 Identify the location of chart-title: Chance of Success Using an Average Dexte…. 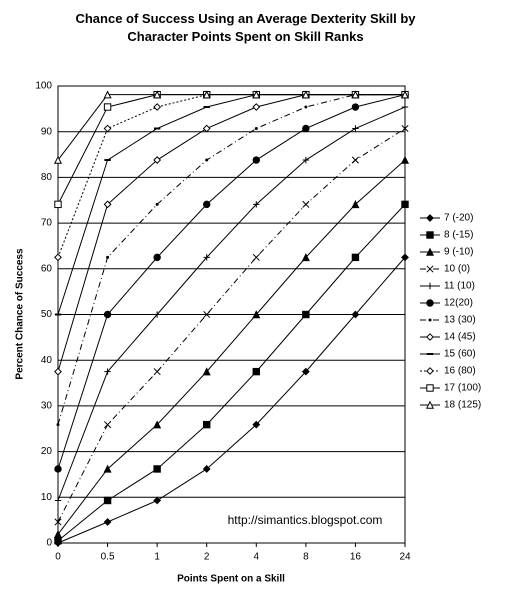
(245, 27).